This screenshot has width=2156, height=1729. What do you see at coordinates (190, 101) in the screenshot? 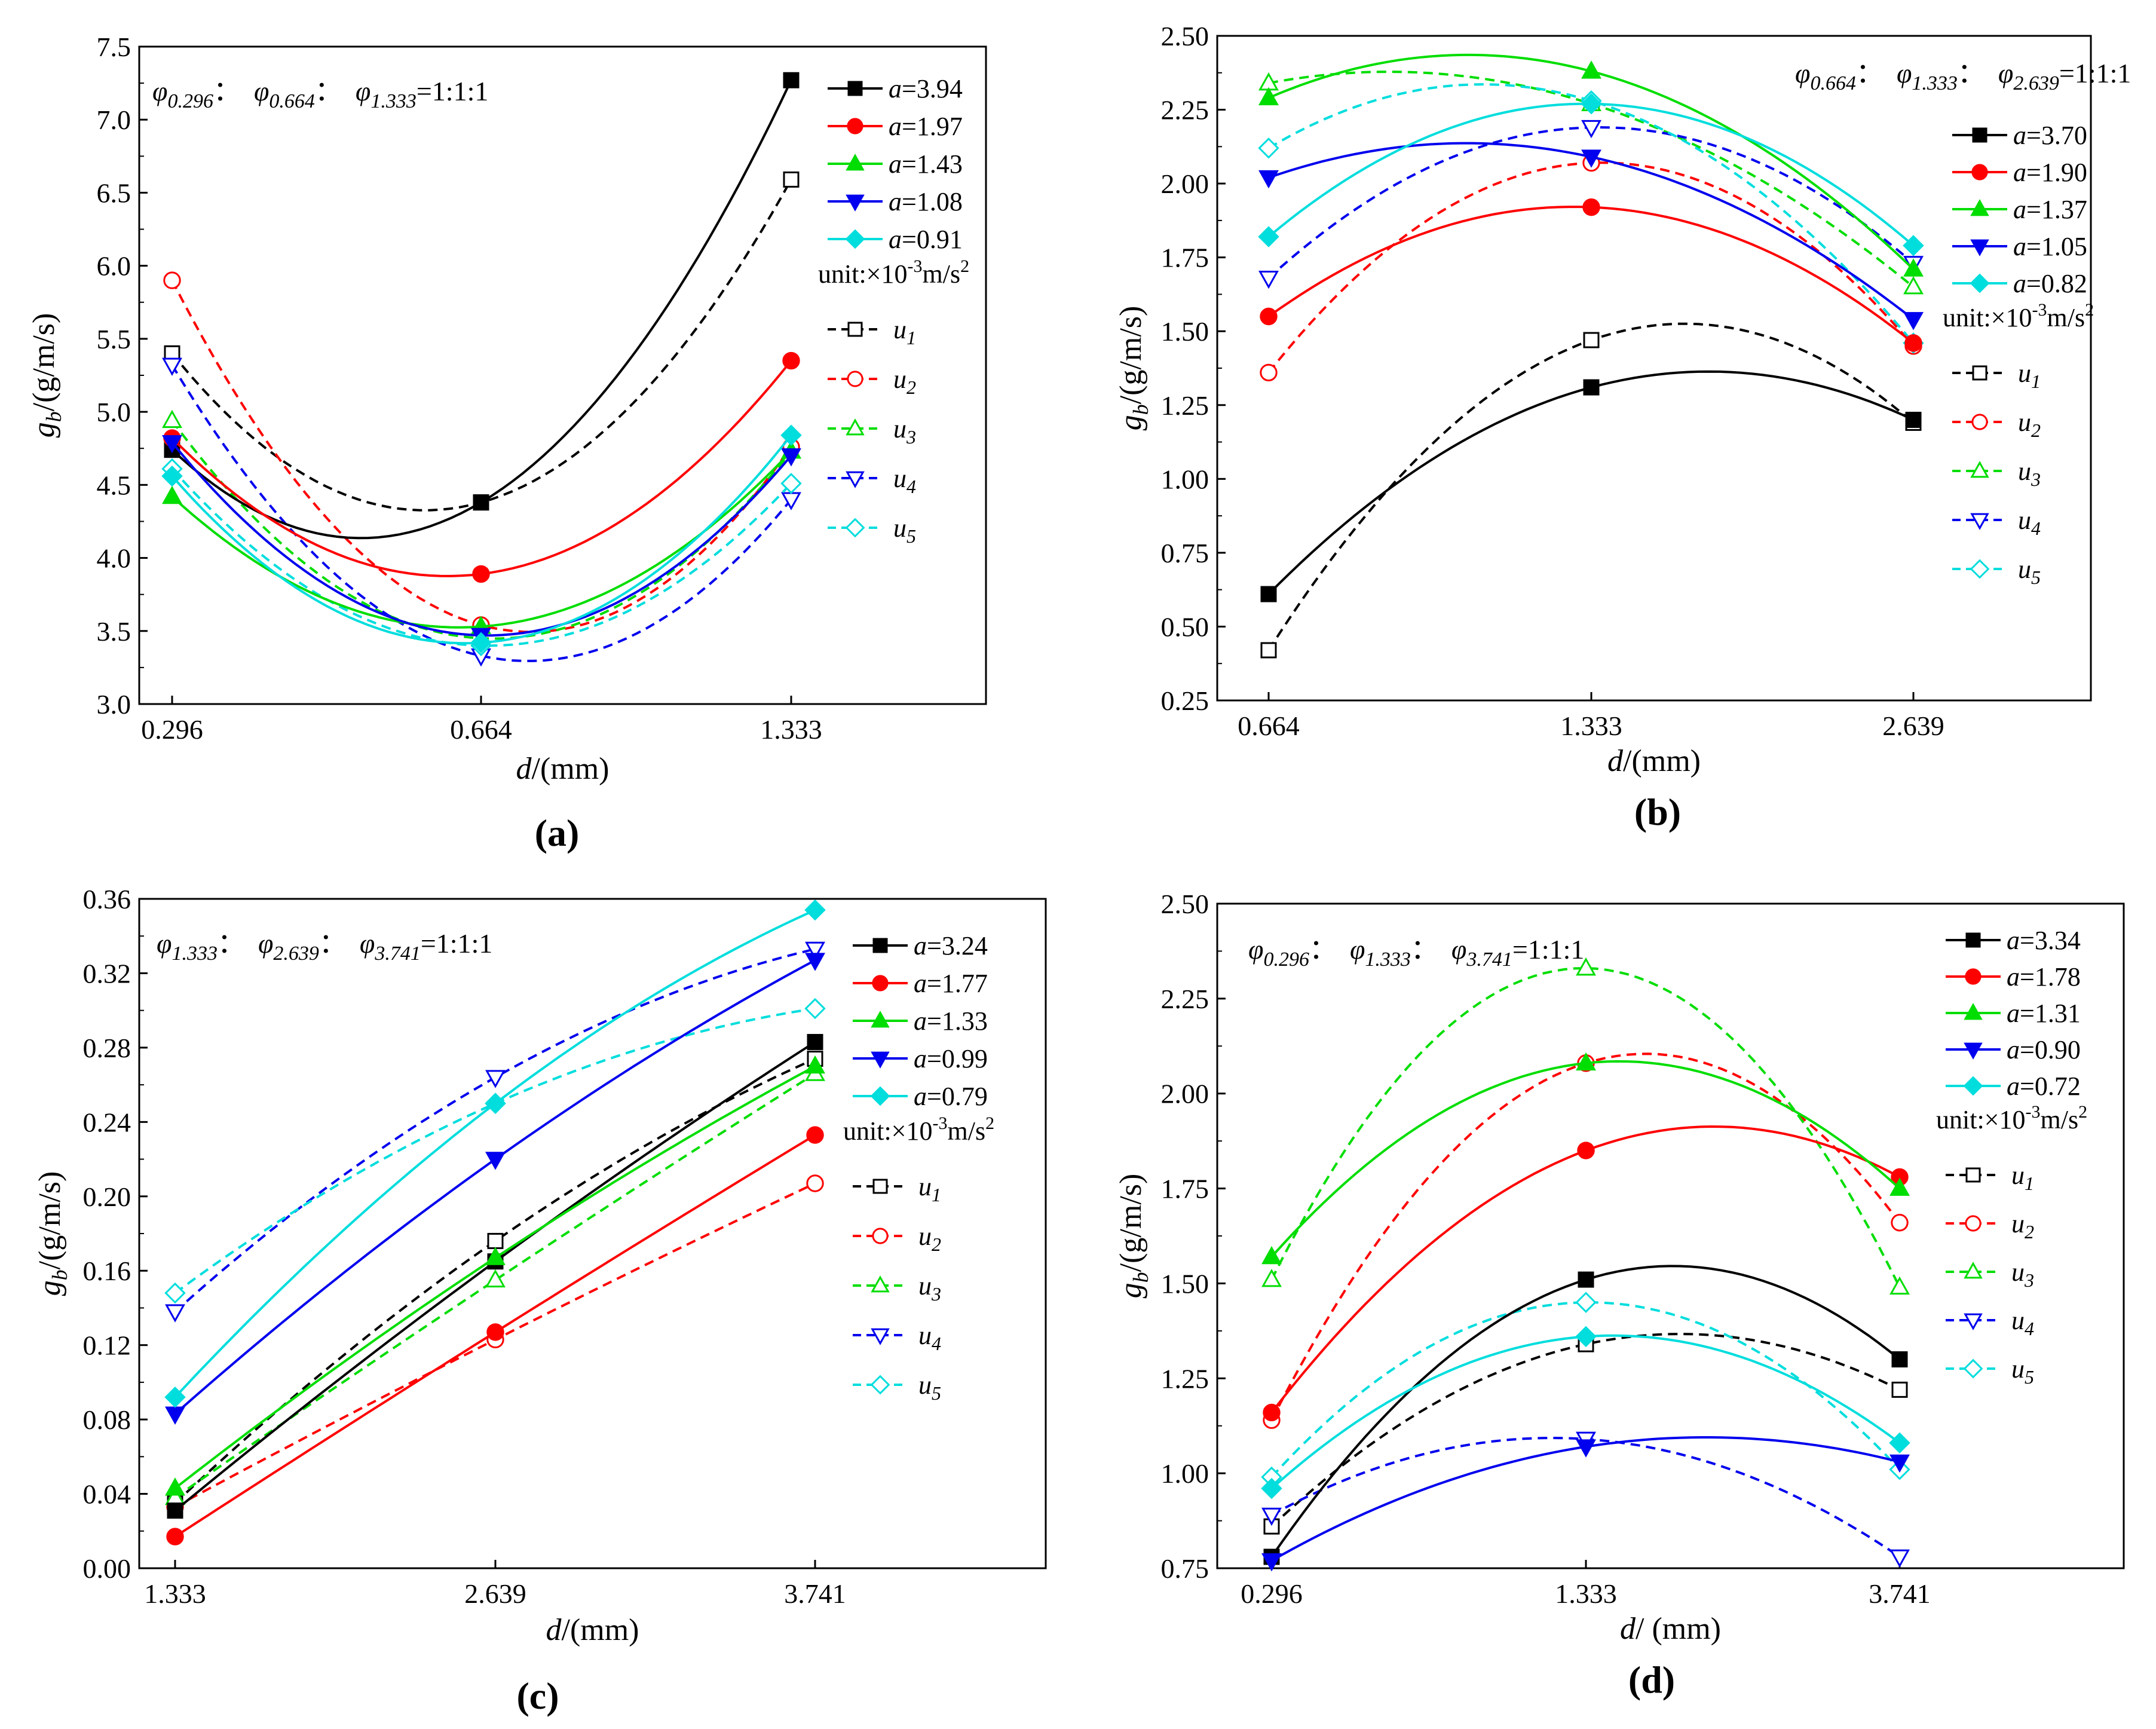
I see `ratio-phi-sub: 0.296` at bounding box center [190, 101].